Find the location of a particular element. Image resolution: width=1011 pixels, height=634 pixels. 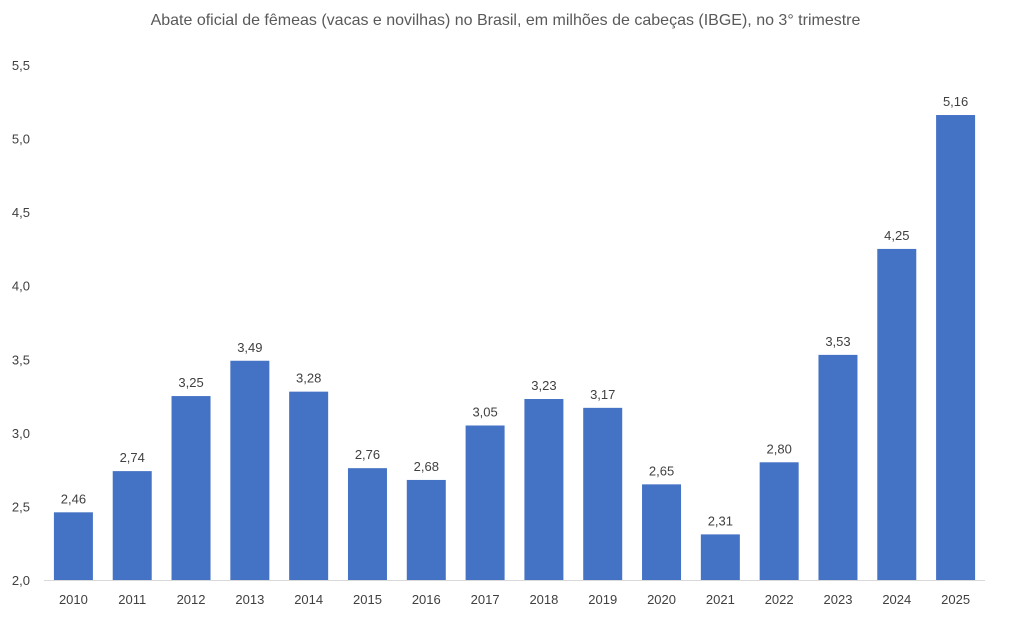

x-tick-label: 2025 is located at coordinates (955, 599).